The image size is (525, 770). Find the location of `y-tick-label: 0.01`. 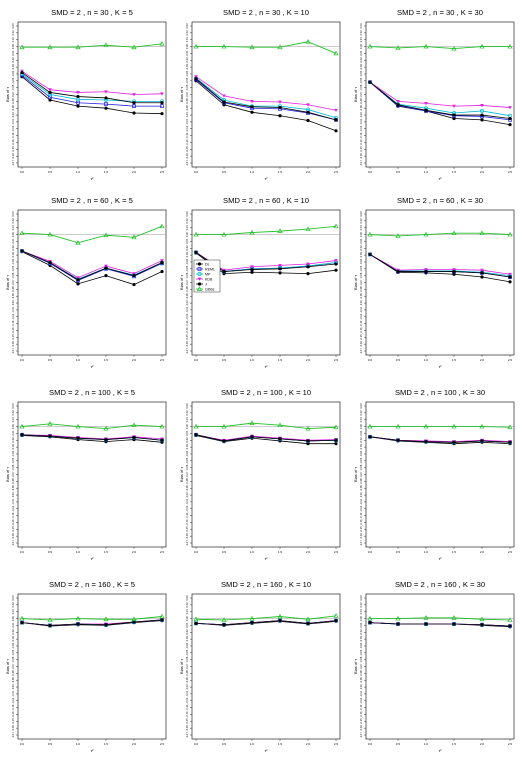

y-tick-label: 0.01 is located at coordinates (361, 420).